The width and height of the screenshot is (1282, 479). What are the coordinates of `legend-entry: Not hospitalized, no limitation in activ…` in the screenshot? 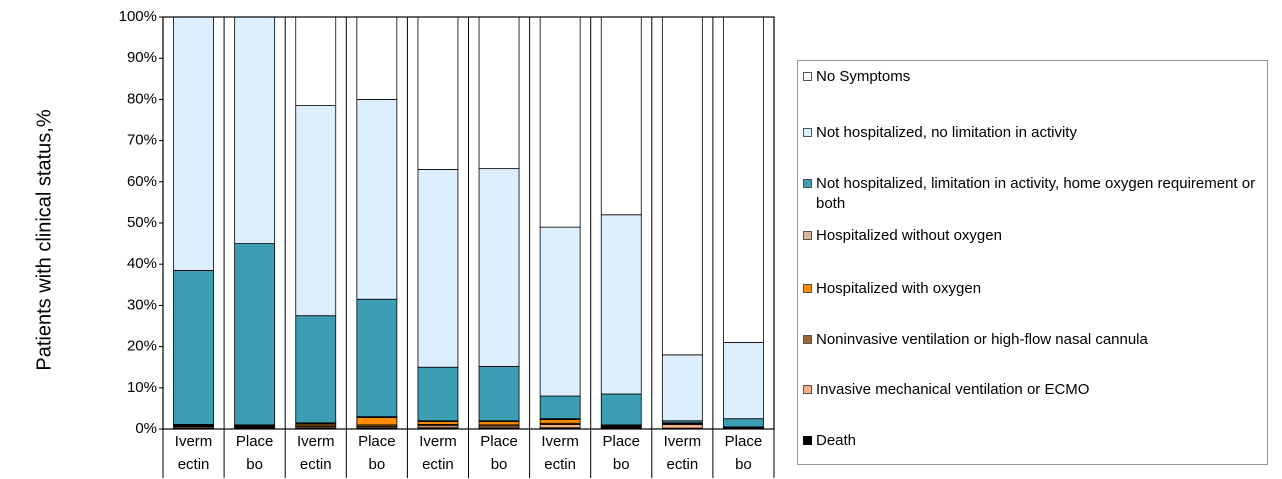 It's located at (1037, 133).